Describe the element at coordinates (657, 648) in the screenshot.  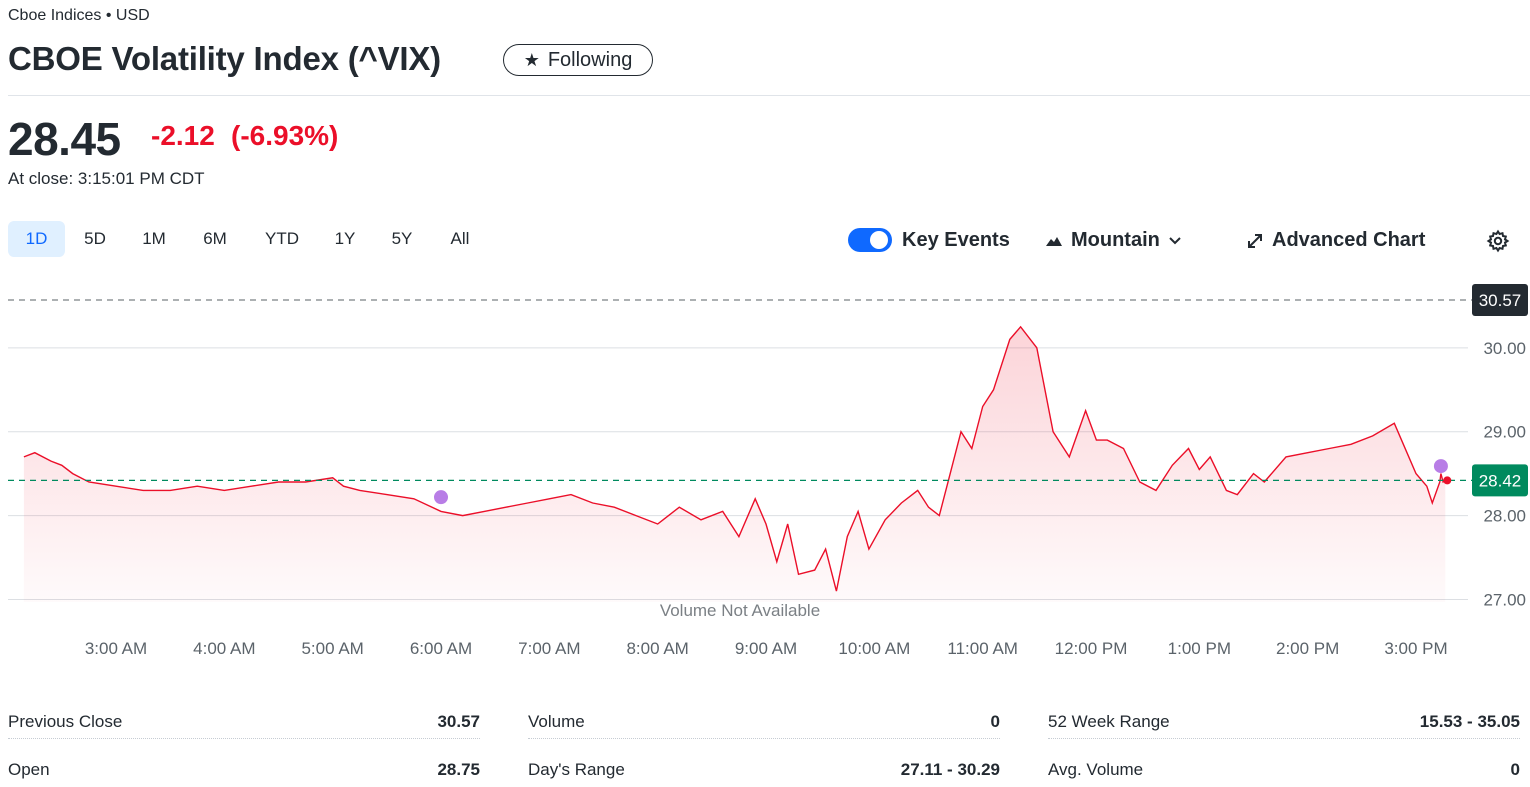
I see `x-tick-label: 8:00 AM` at that location.